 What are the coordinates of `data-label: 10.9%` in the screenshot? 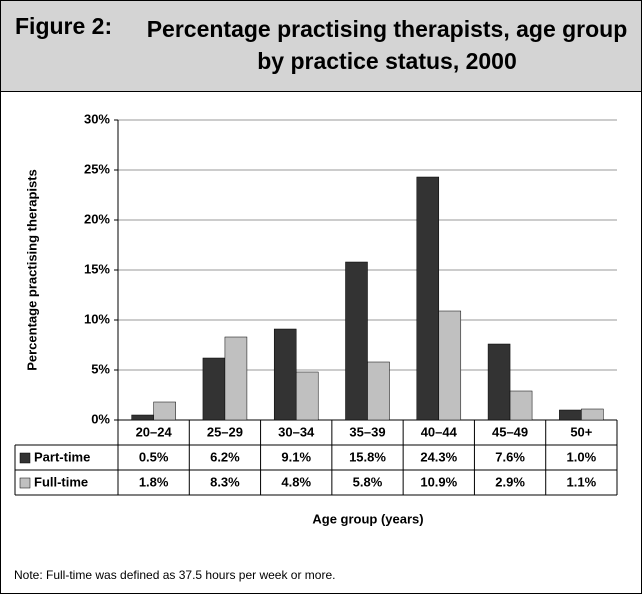 It's located at (438, 481).